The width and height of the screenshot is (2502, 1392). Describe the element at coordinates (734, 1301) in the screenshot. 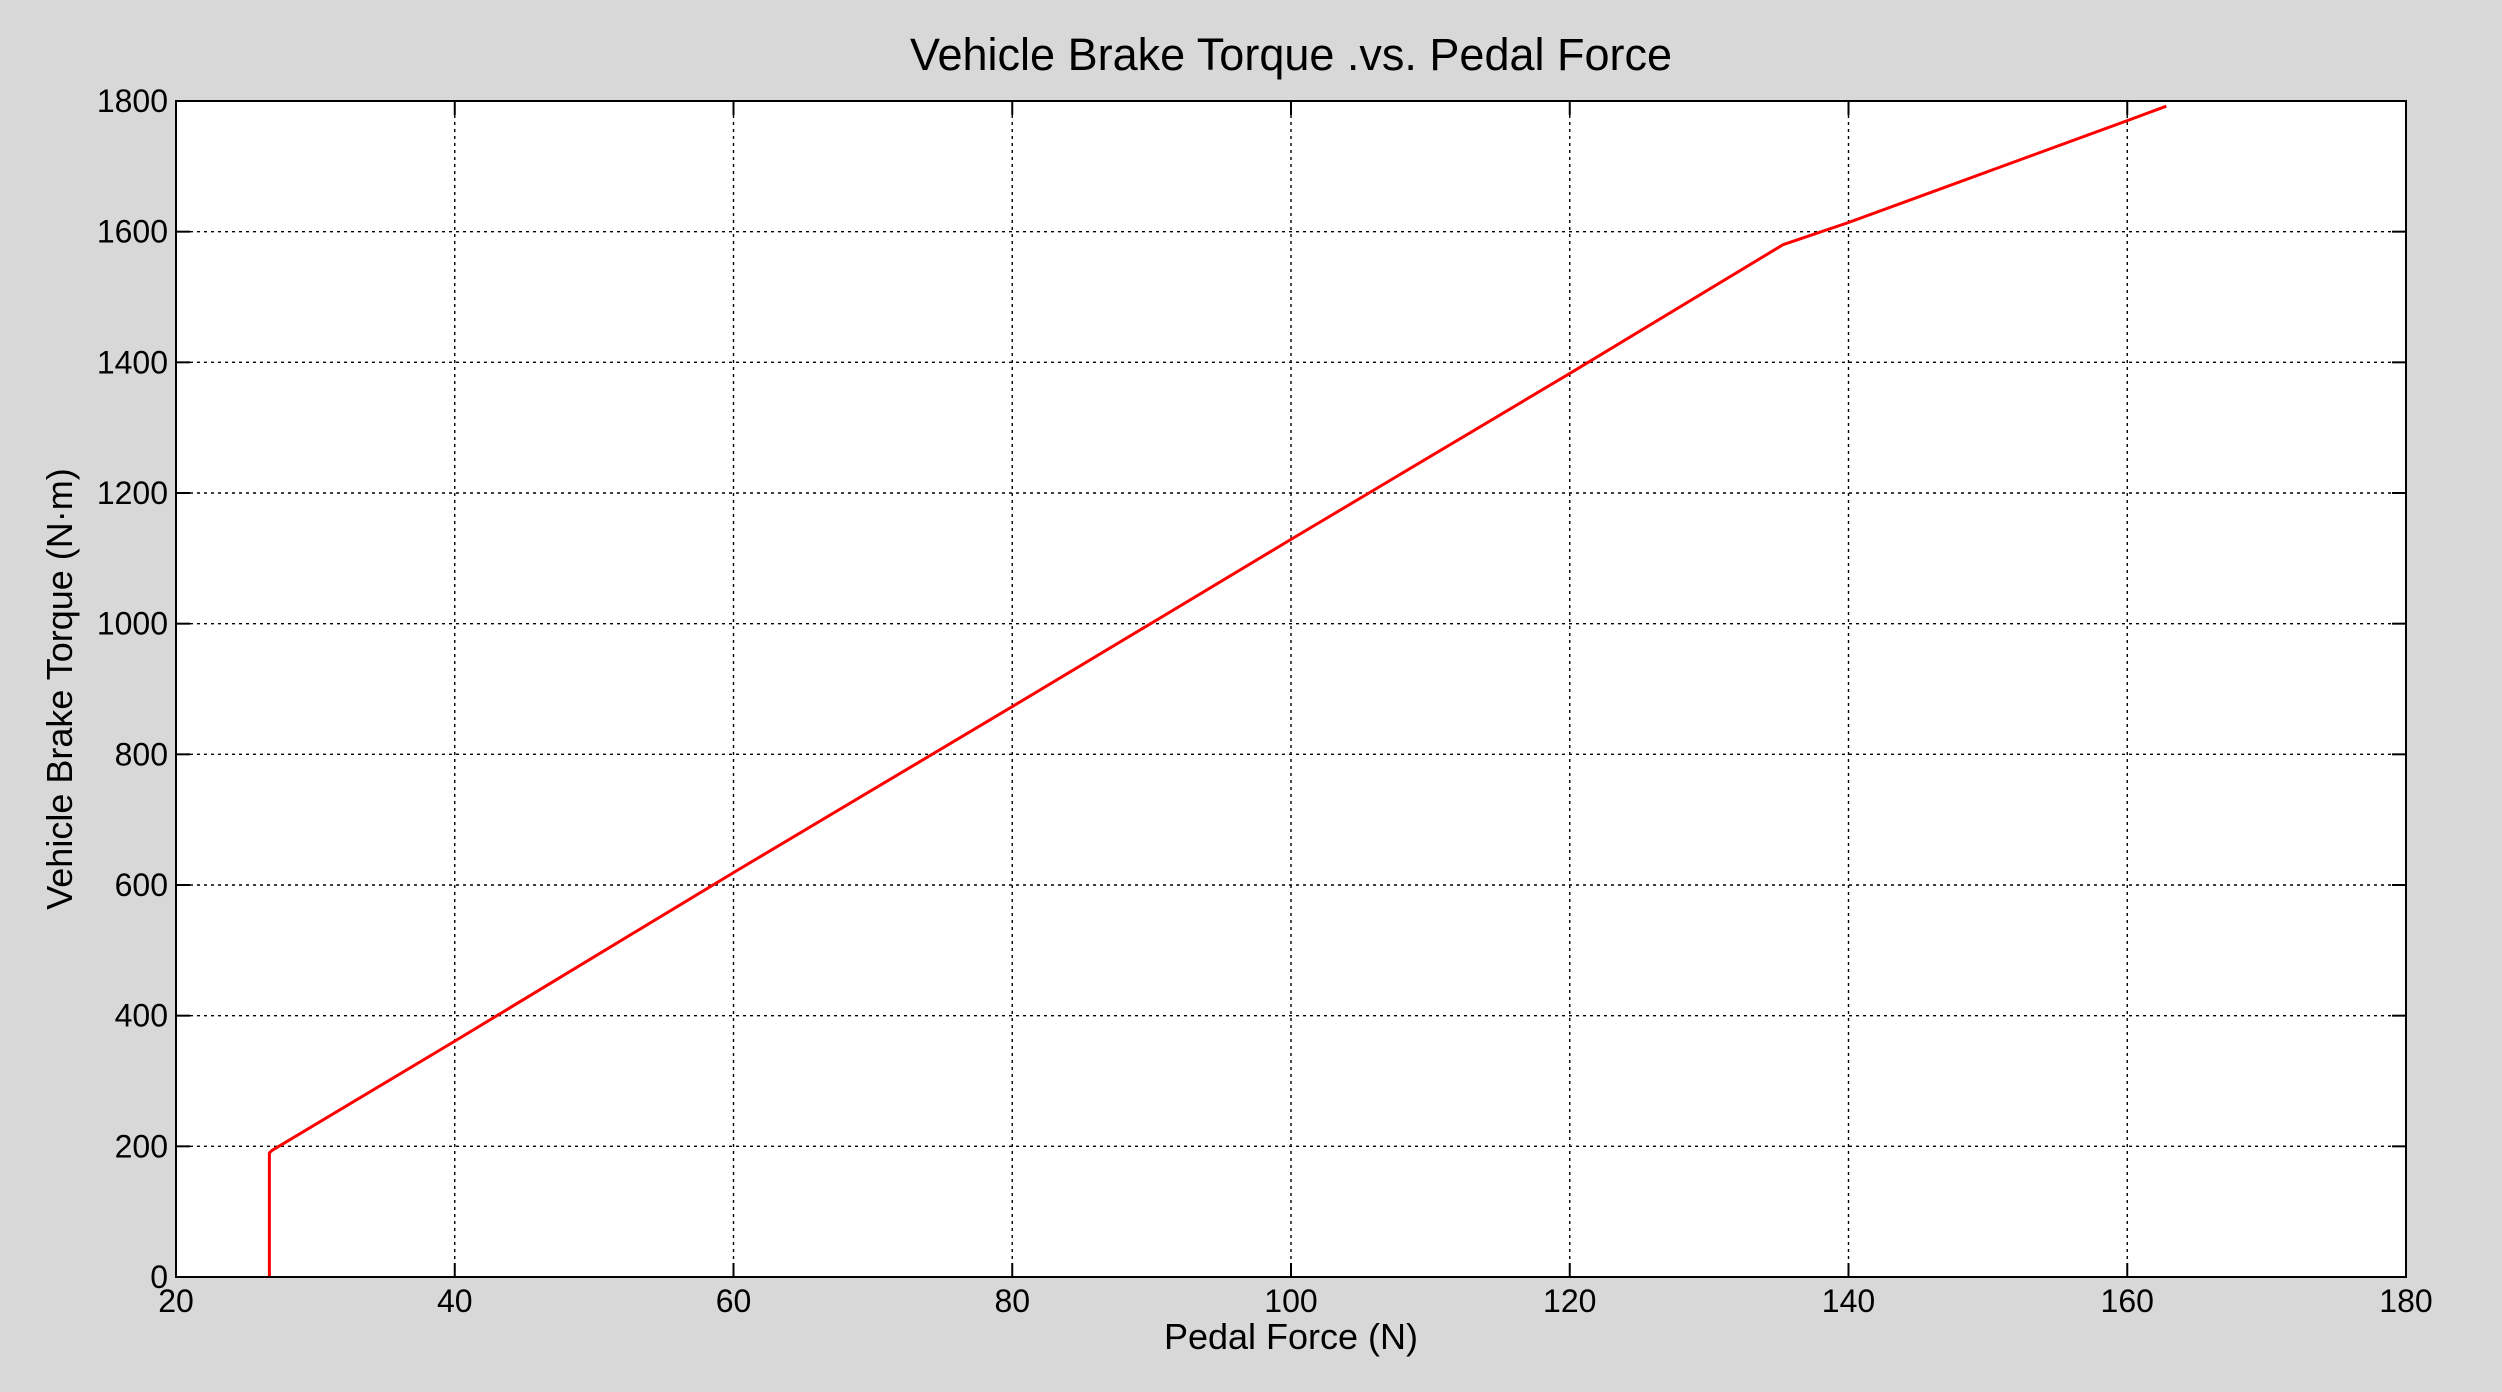

I see `x-tick-label: 60` at that location.